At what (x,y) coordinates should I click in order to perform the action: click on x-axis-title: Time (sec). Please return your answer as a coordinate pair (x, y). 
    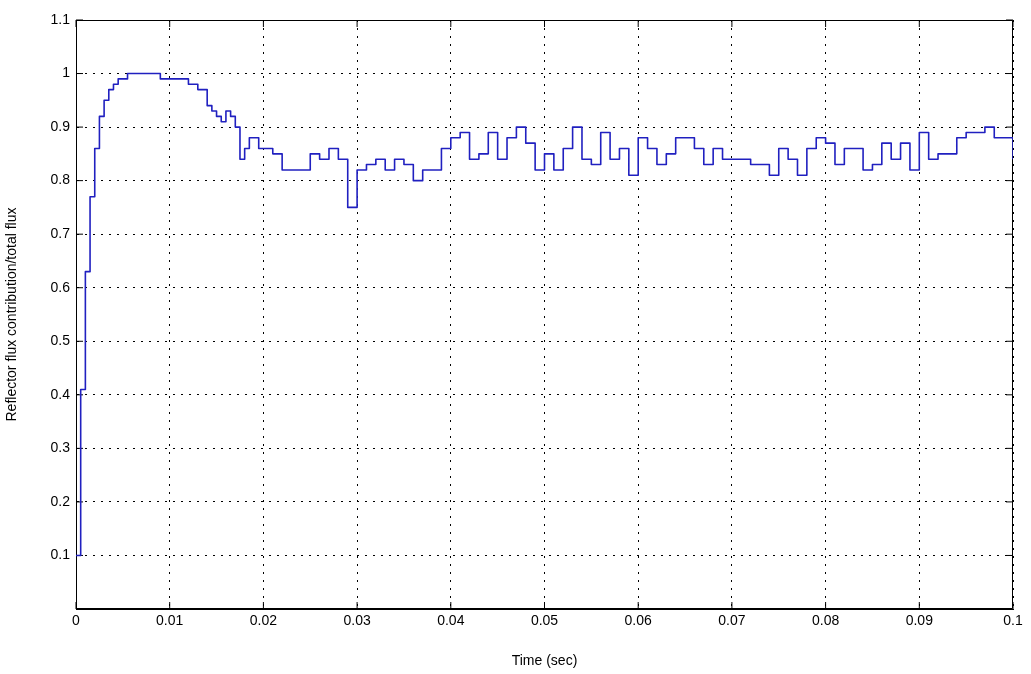
    Looking at the image, I should click on (544, 660).